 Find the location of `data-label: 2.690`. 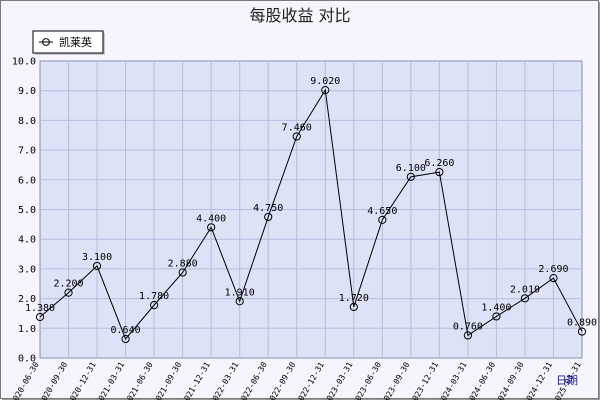

data-label: 2.690 is located at coordinates (553, 269).